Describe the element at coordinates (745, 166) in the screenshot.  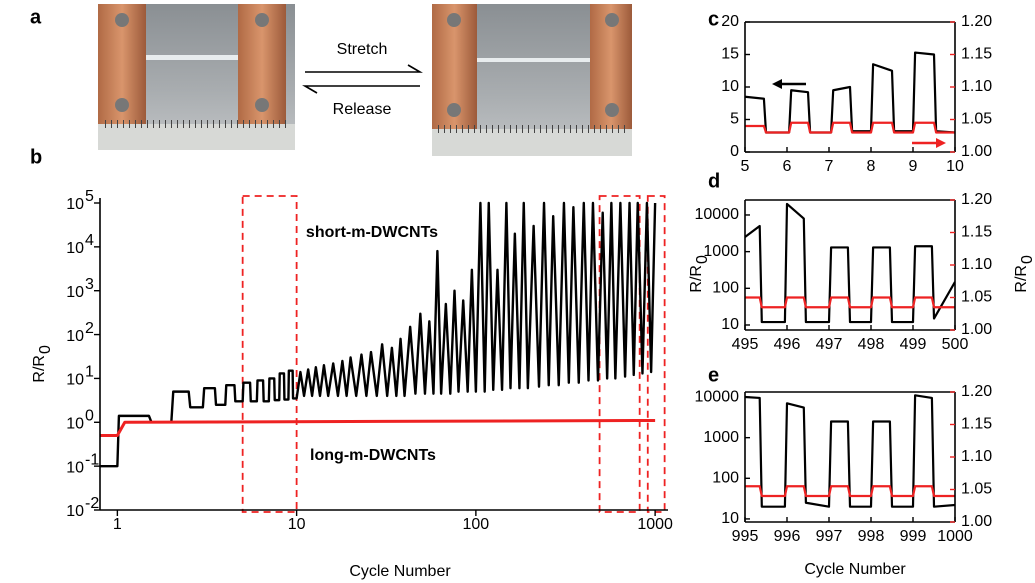
I see `x-tick-label: 5` at that location.